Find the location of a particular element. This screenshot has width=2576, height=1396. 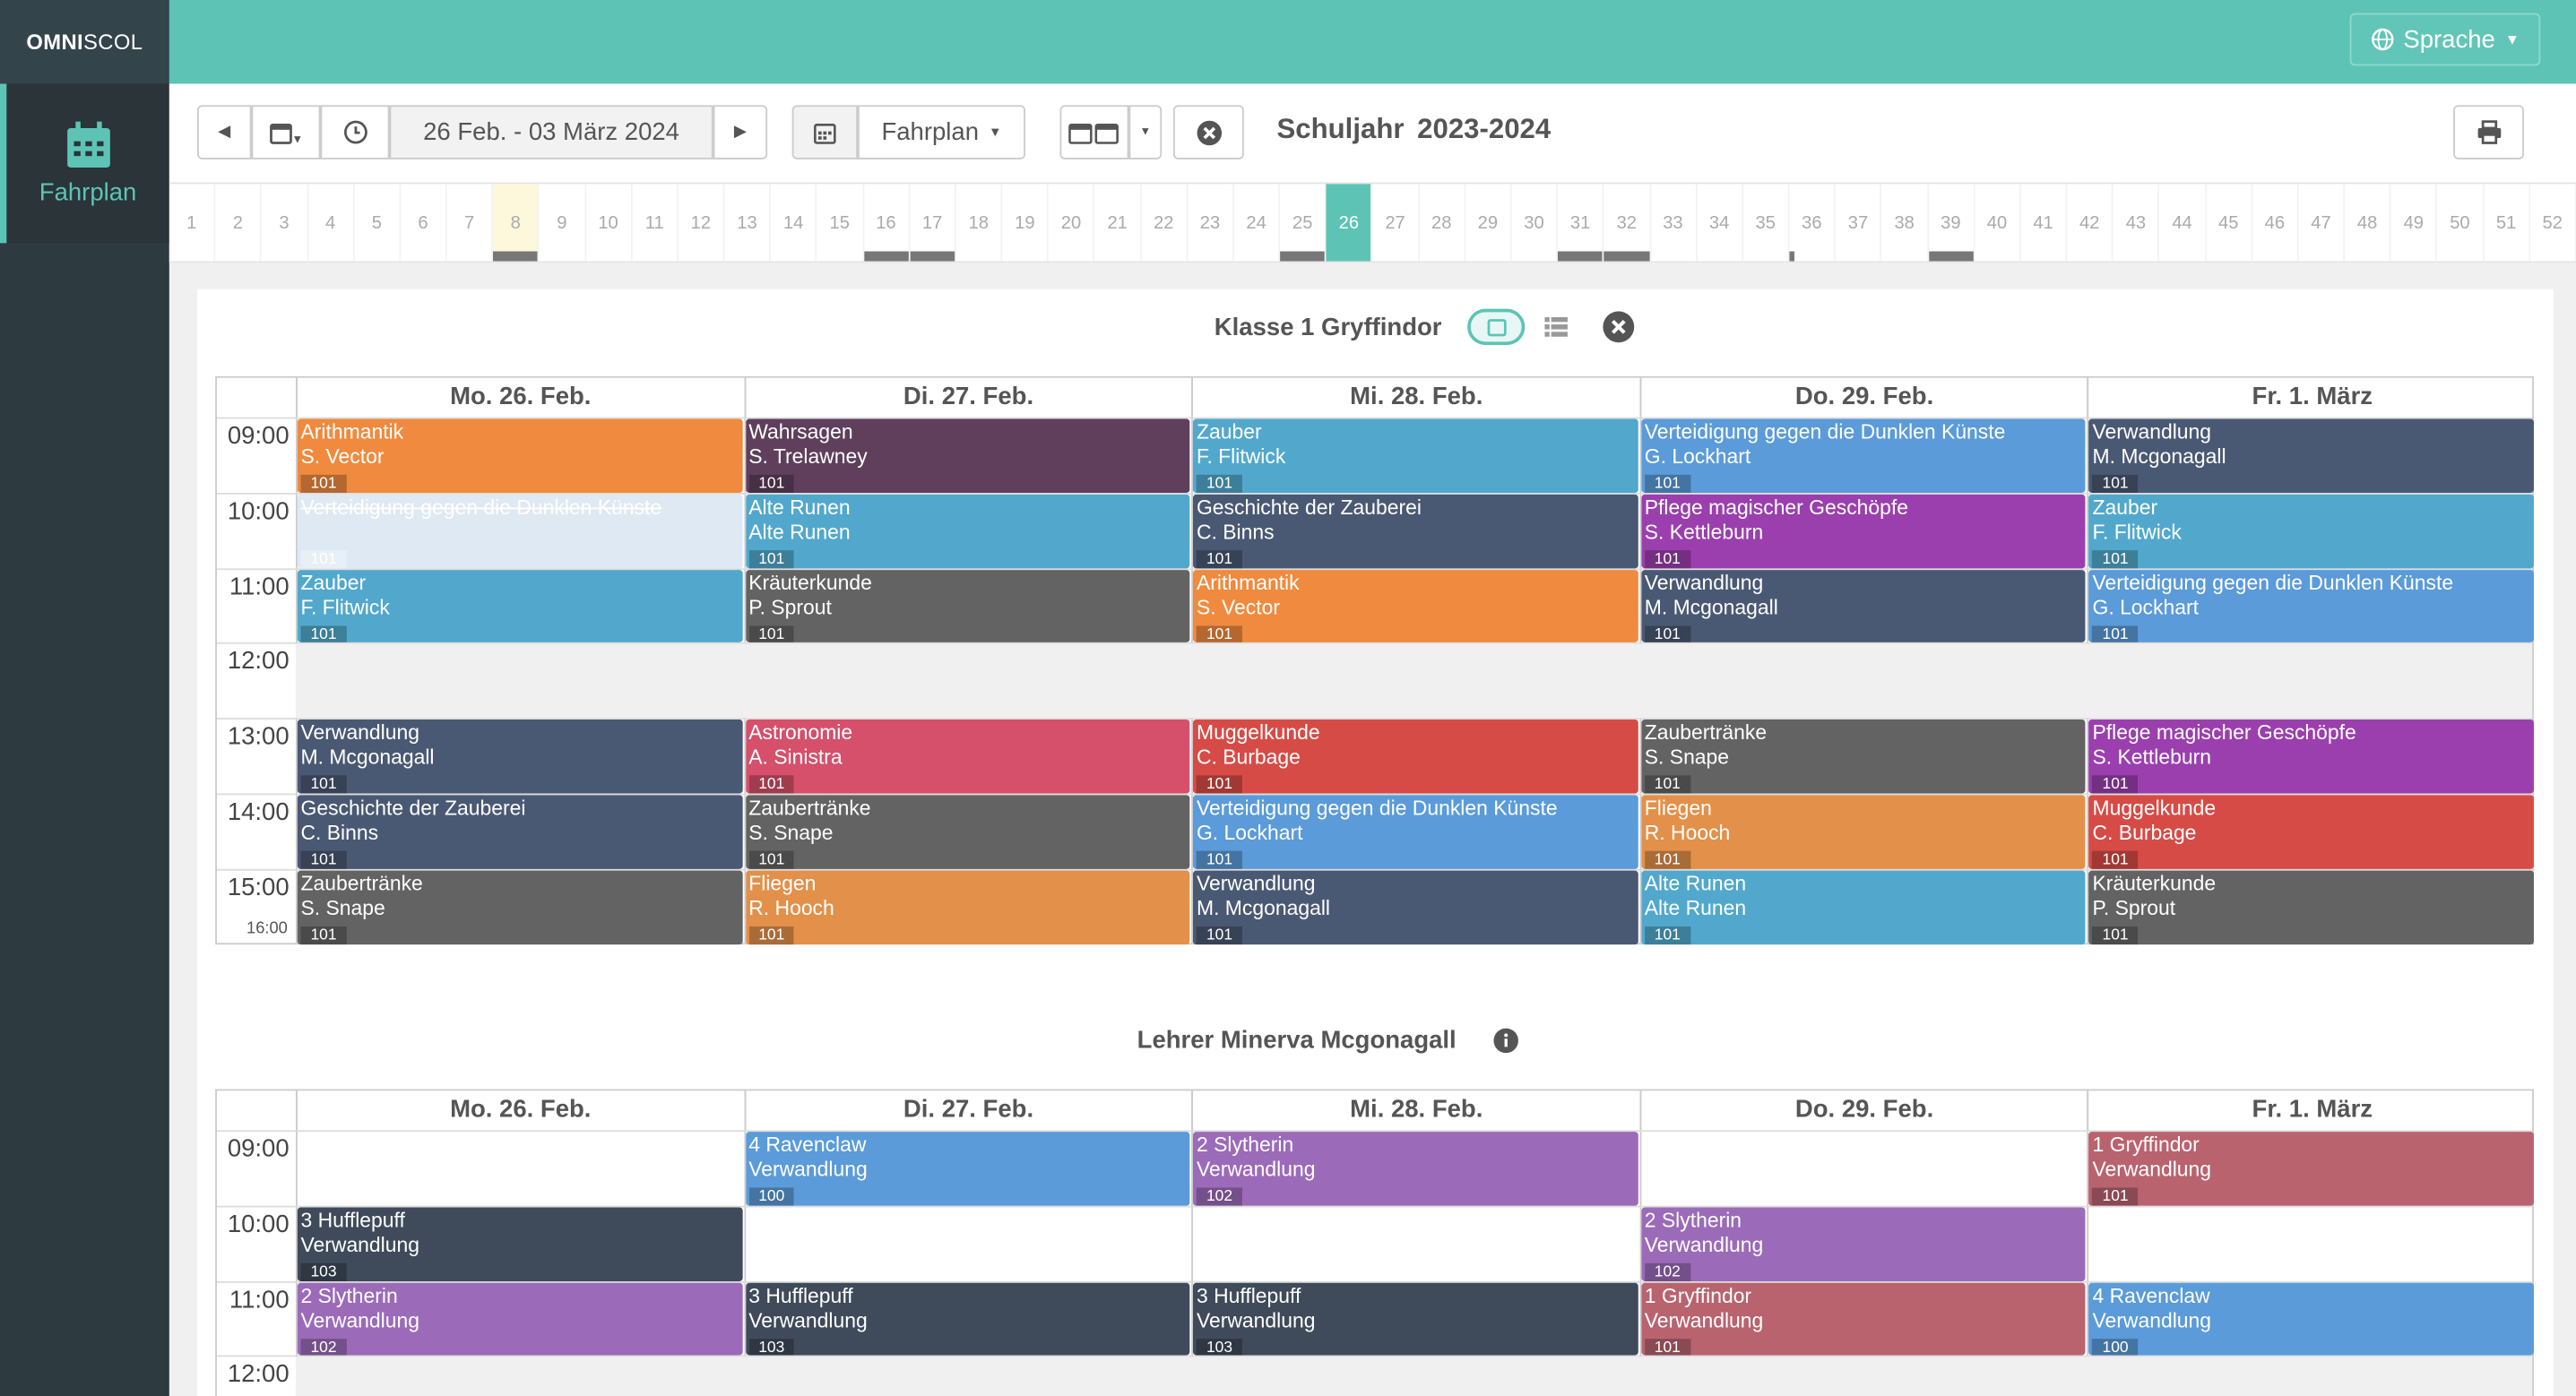

week-9: 9 is located at coordinates (563, 223).